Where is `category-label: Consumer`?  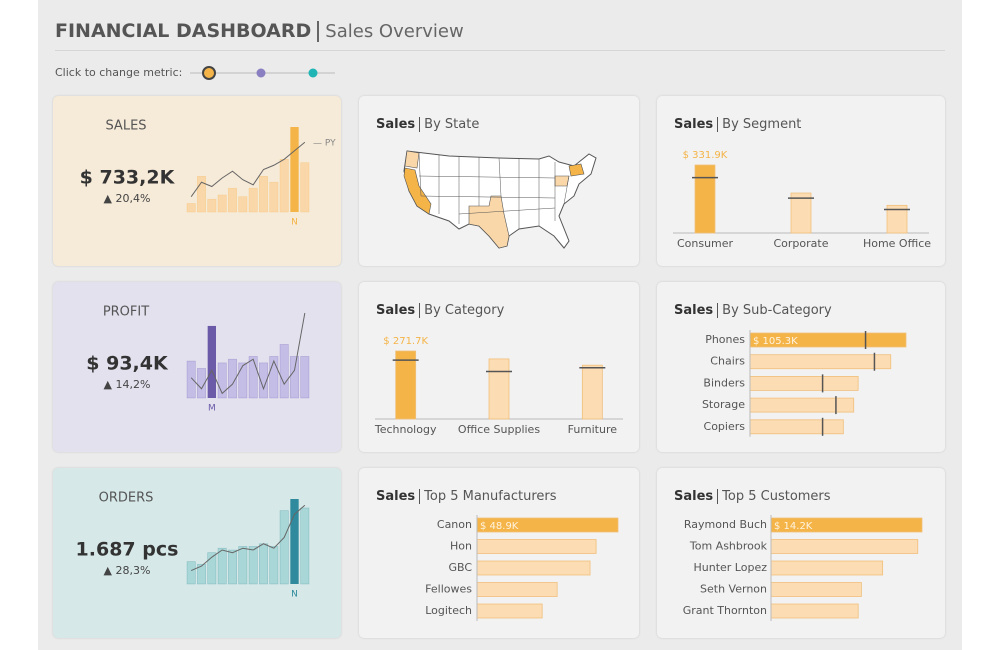 category-label: Consumer is located at coordinates (705, 243).